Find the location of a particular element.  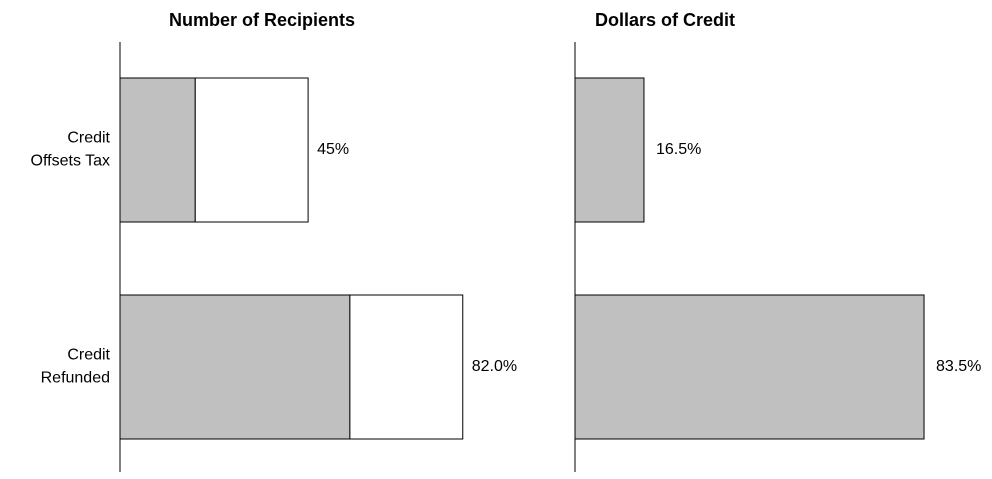

value-label: 16.5% is located at coordinates (678, 149).